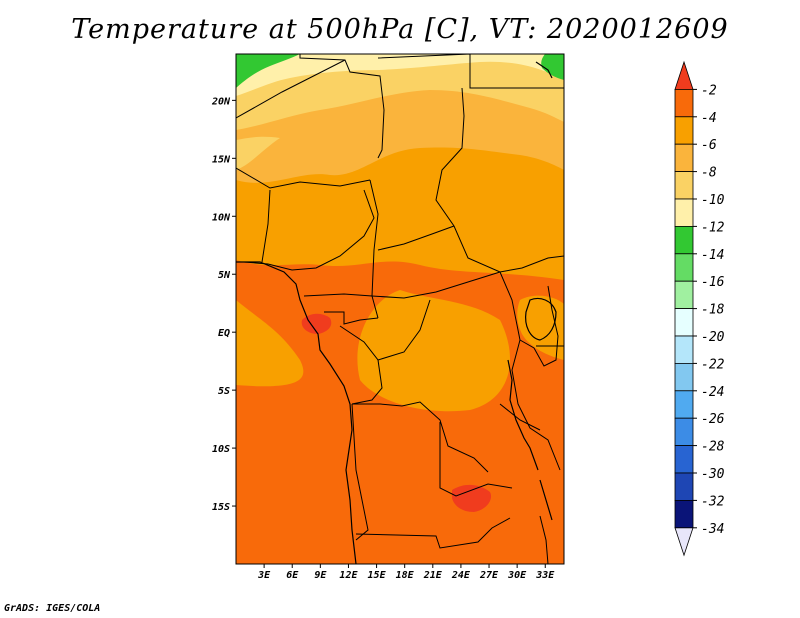  Describe the element at coordinates (377, 575) in the screenshot. I see `lon-label: 15E` at that location.